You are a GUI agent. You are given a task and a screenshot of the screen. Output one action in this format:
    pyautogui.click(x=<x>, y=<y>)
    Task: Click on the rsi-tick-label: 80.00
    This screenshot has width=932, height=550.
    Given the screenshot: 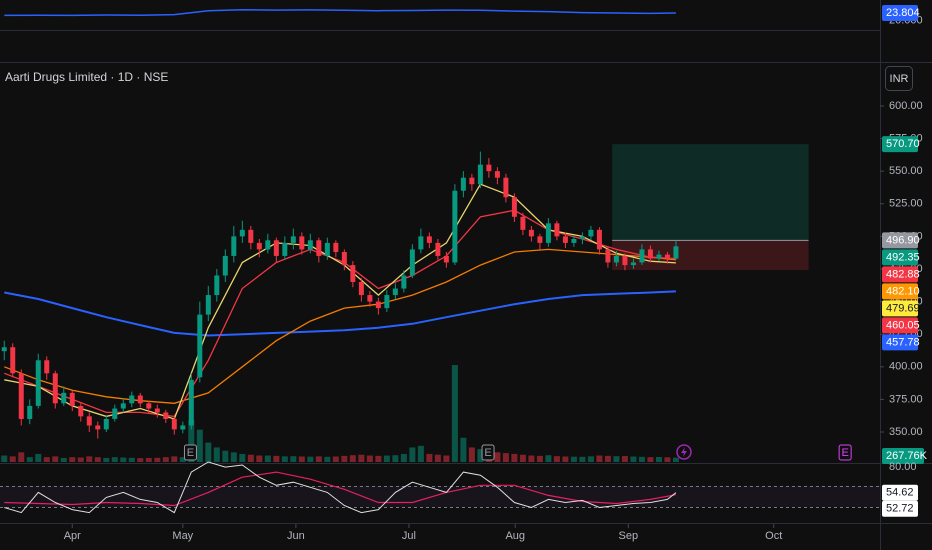 What is the action you would take?
    pyautogui.click(x=903, y=467)
    